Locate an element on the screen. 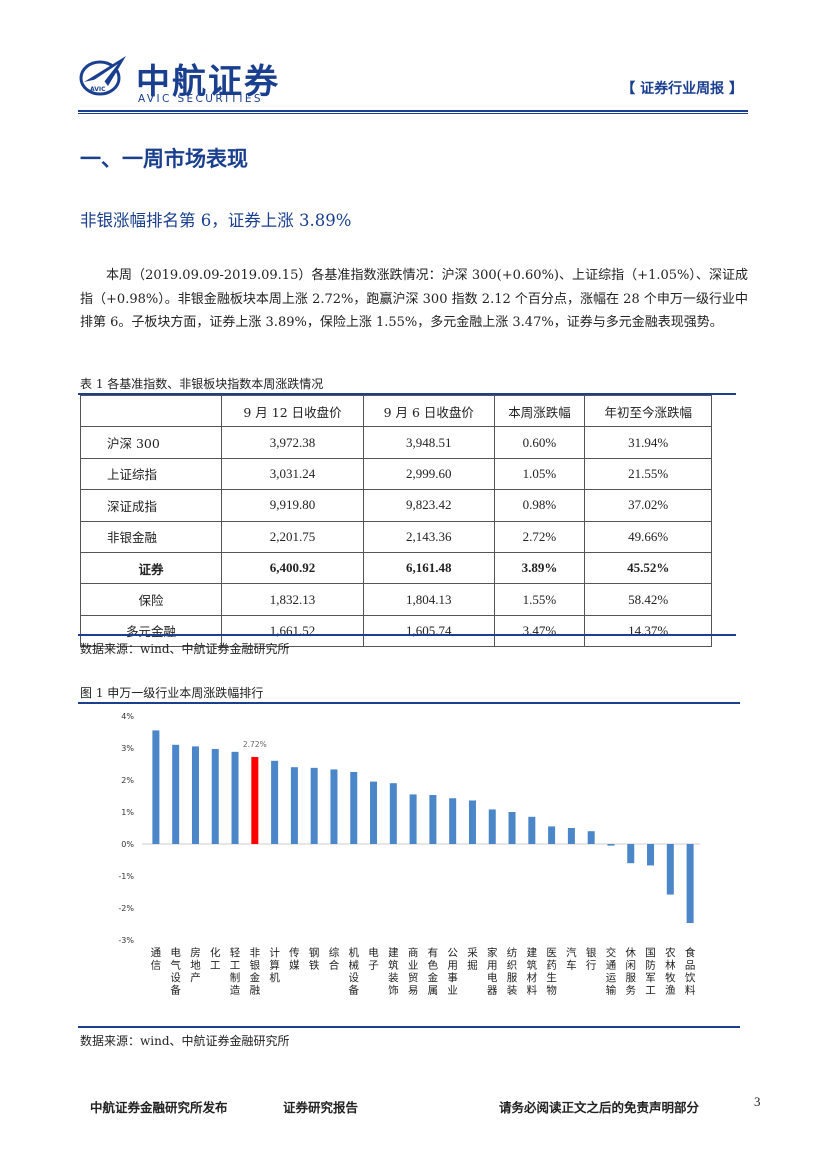  x-tick-label: 林 is located at coordinates (670, 965).